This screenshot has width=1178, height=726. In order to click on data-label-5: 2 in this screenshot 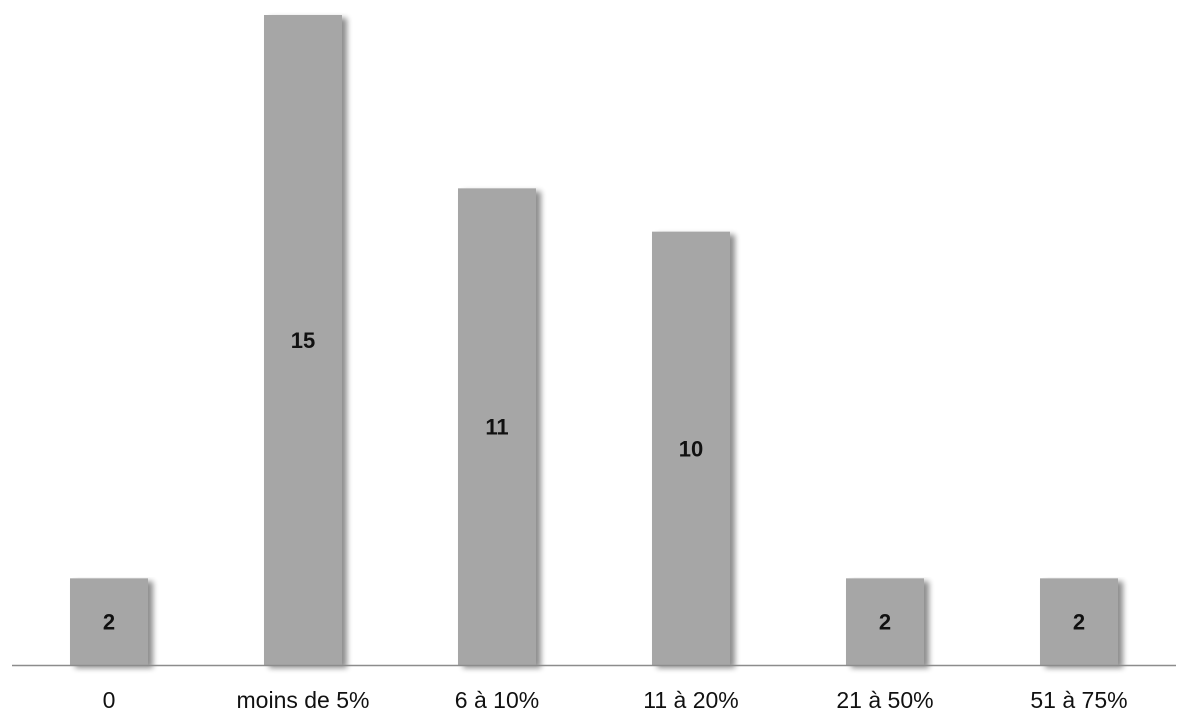, I will do `click(1079, 622)`.